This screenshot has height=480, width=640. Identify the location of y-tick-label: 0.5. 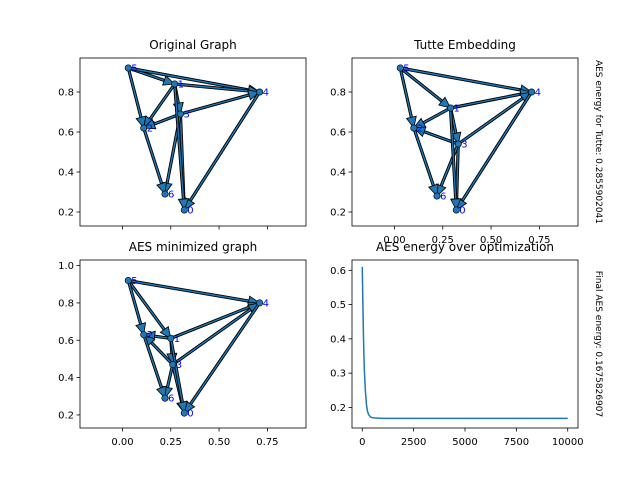
(338, 305).